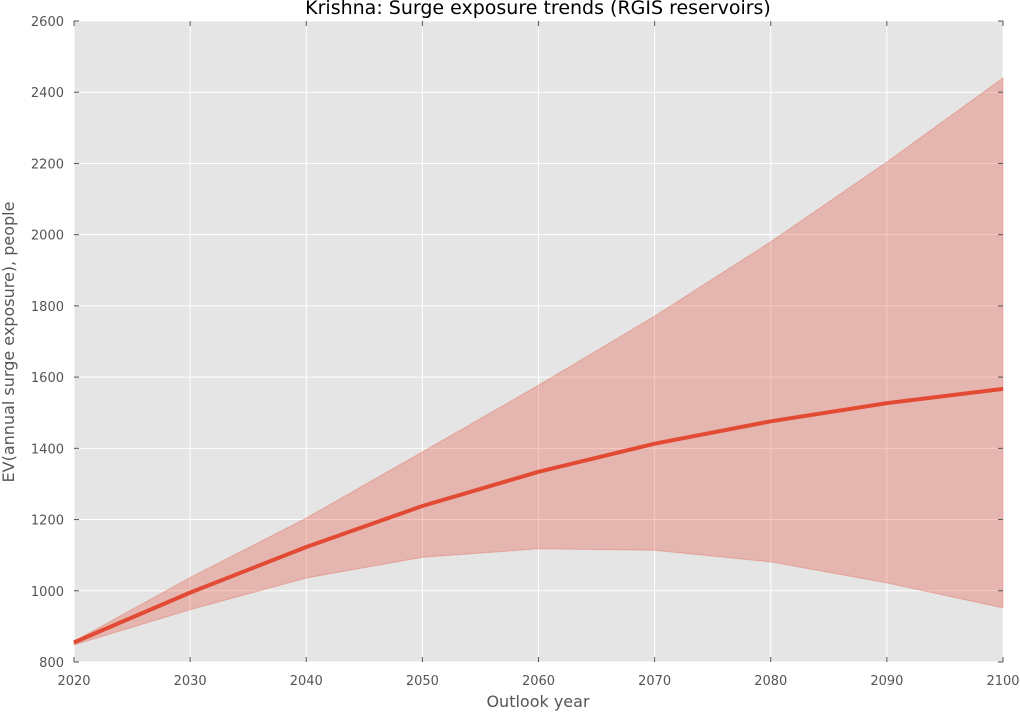 The width and height of the screenshot is (1020, 716). What do you see at coordinates (47, 236) in the screenshot?
I see `y-tick-label: 2000` at bounding box center [47, 236].